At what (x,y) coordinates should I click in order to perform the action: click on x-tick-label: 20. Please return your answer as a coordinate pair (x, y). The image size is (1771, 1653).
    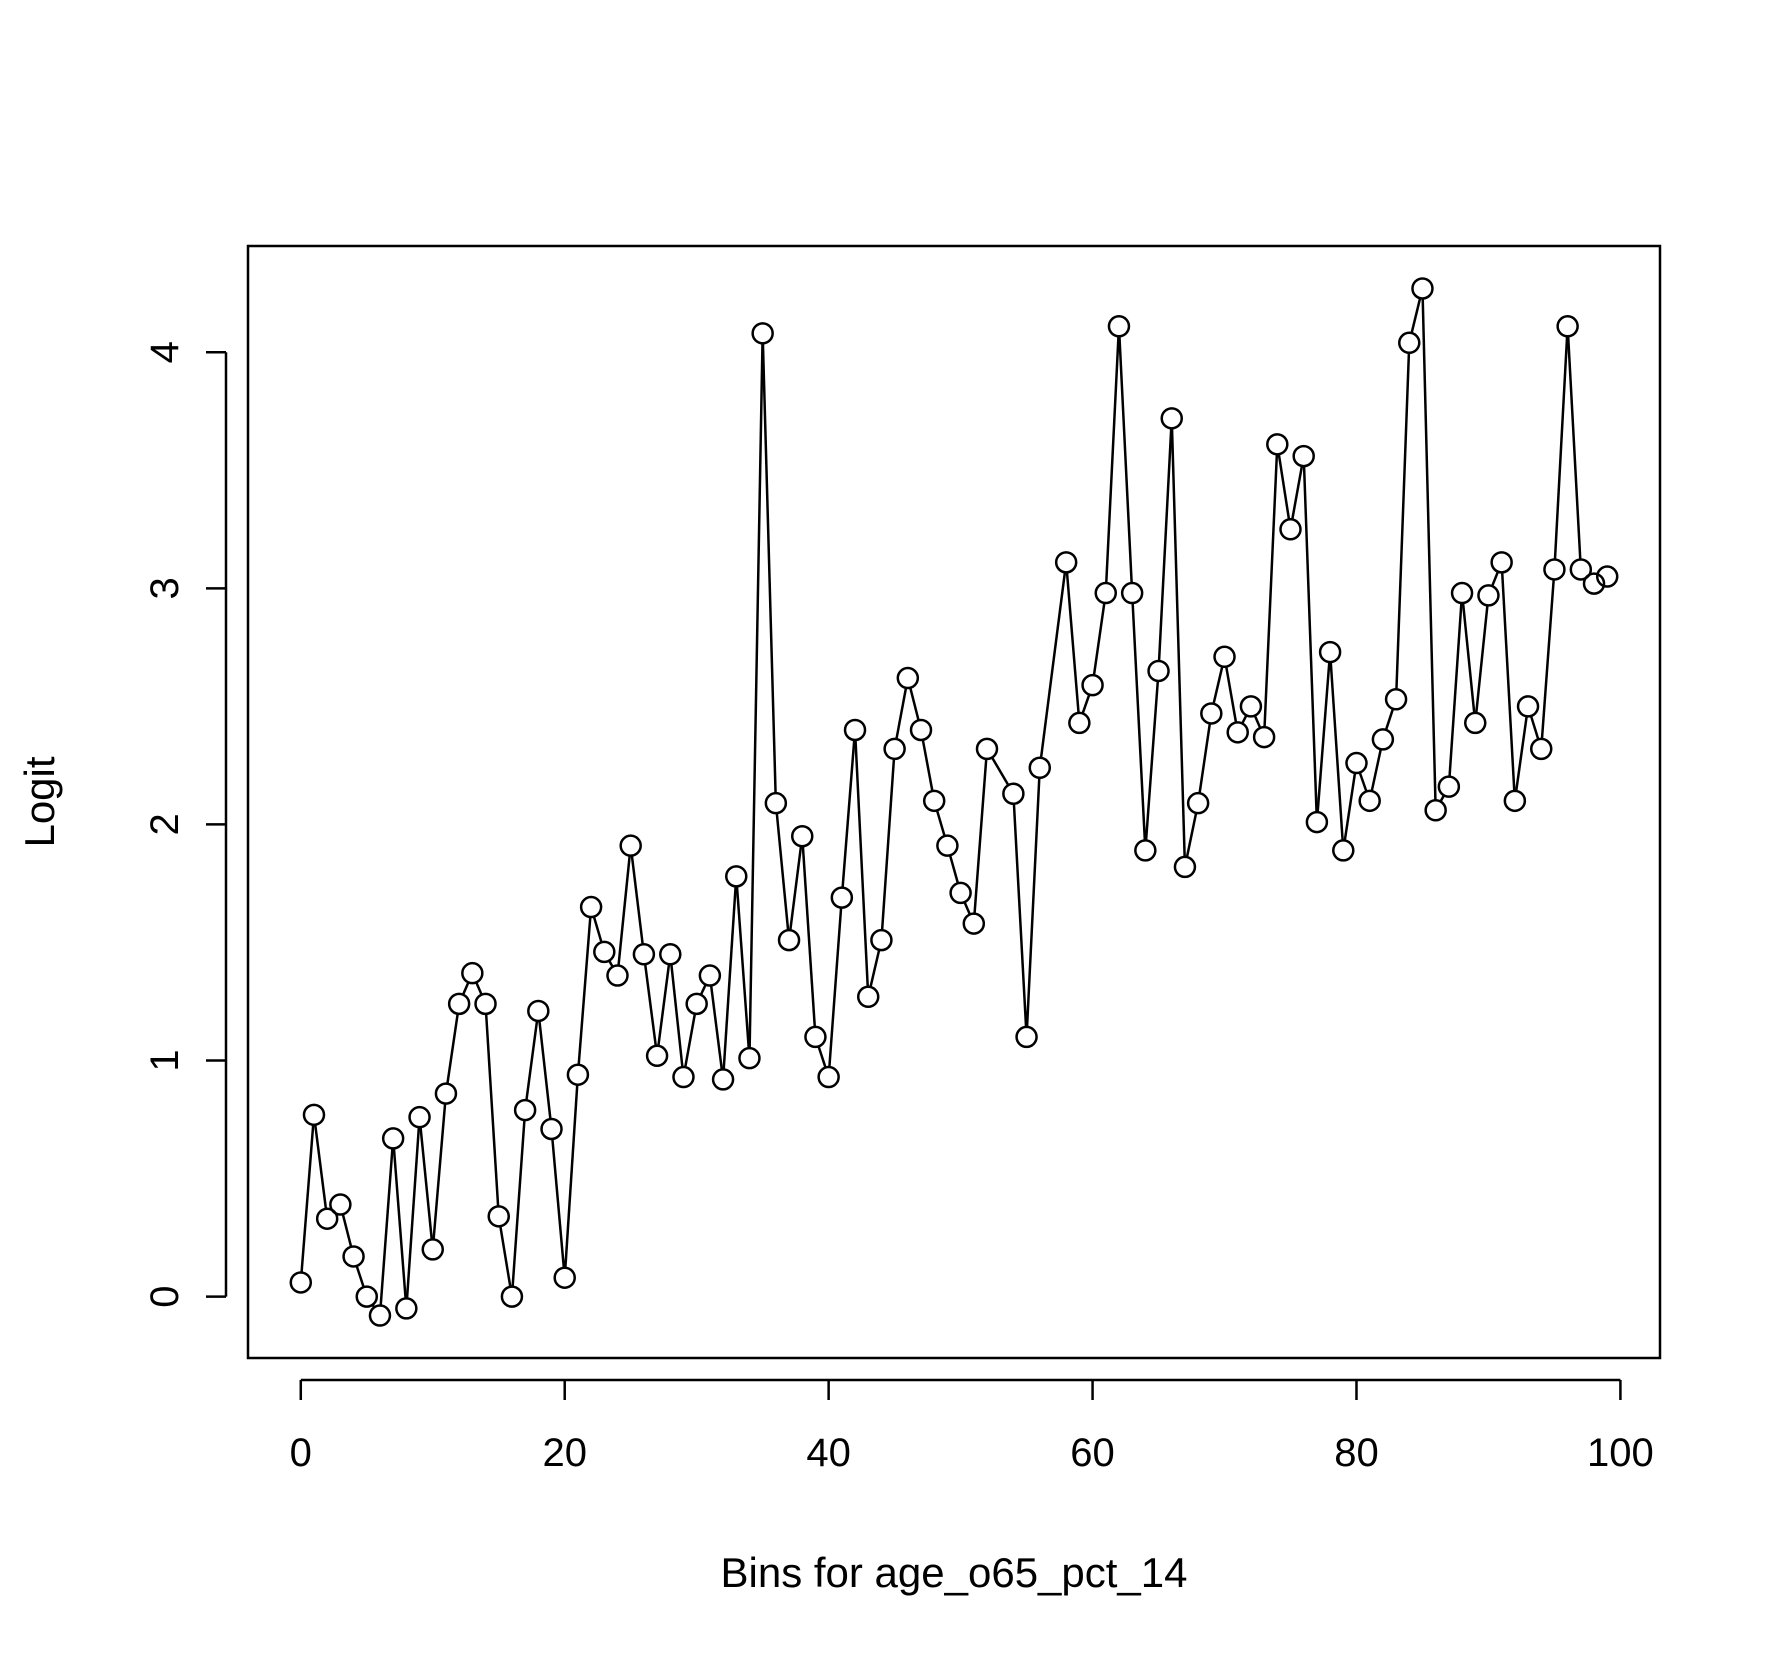
    Looking at the image, I should click on (564, 1453).